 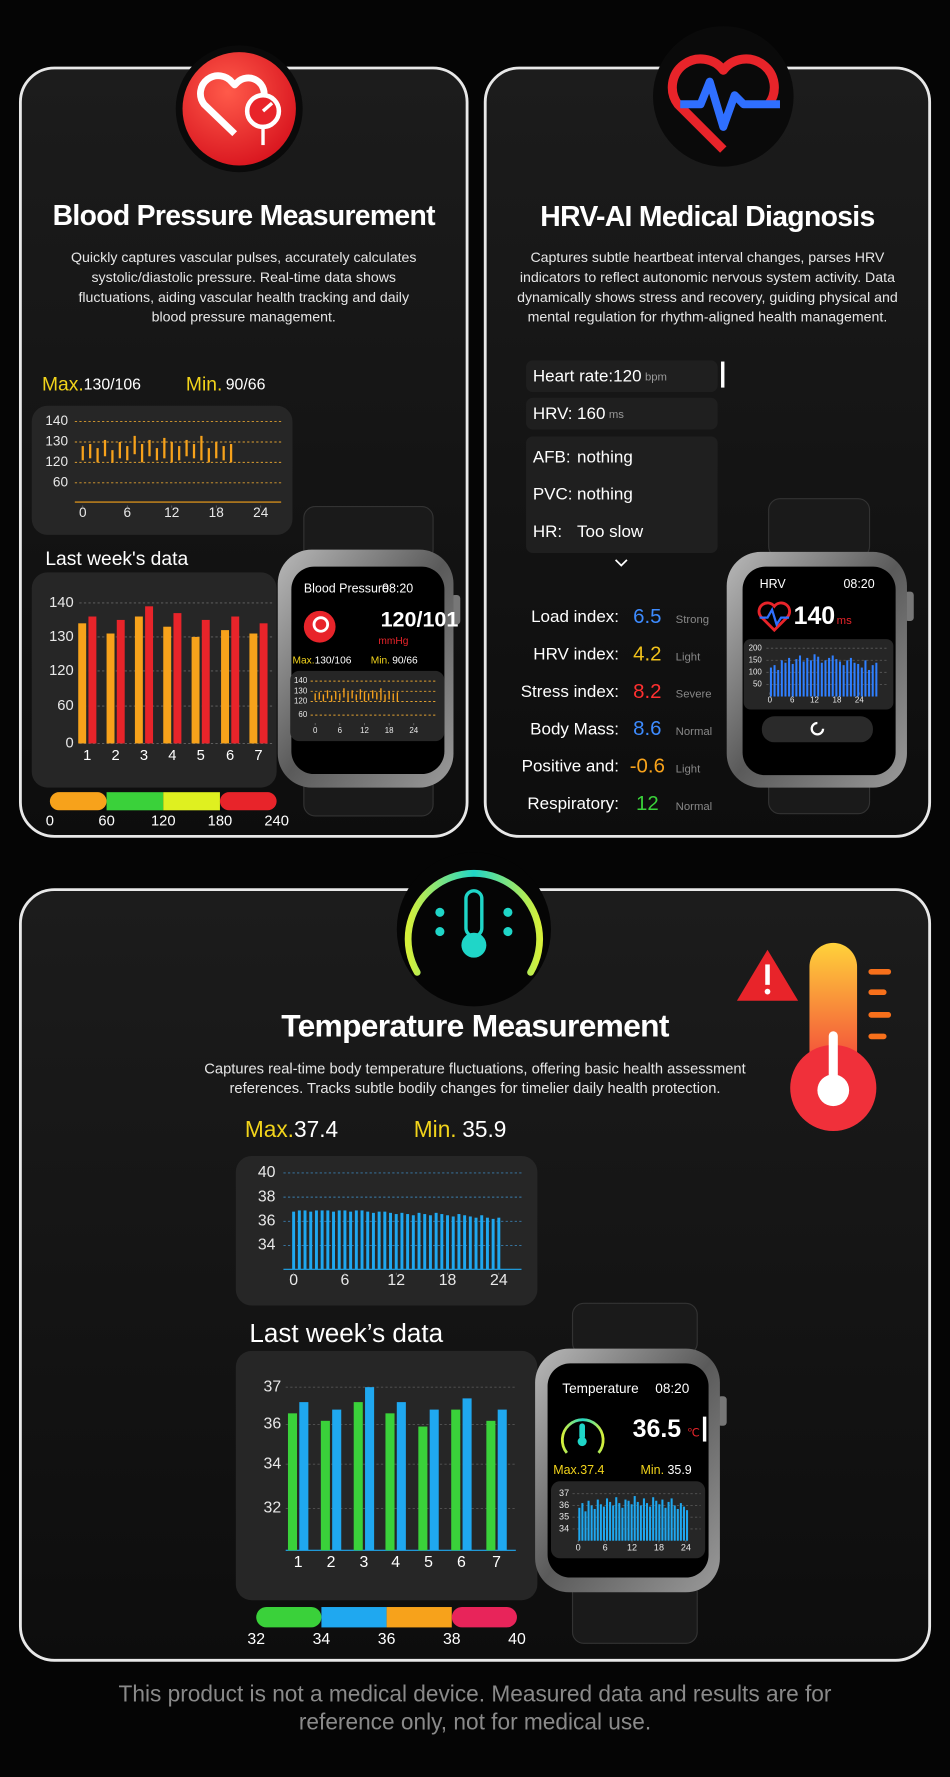 I want to click on y-tick-label: 120, so click(x=61, y=671).